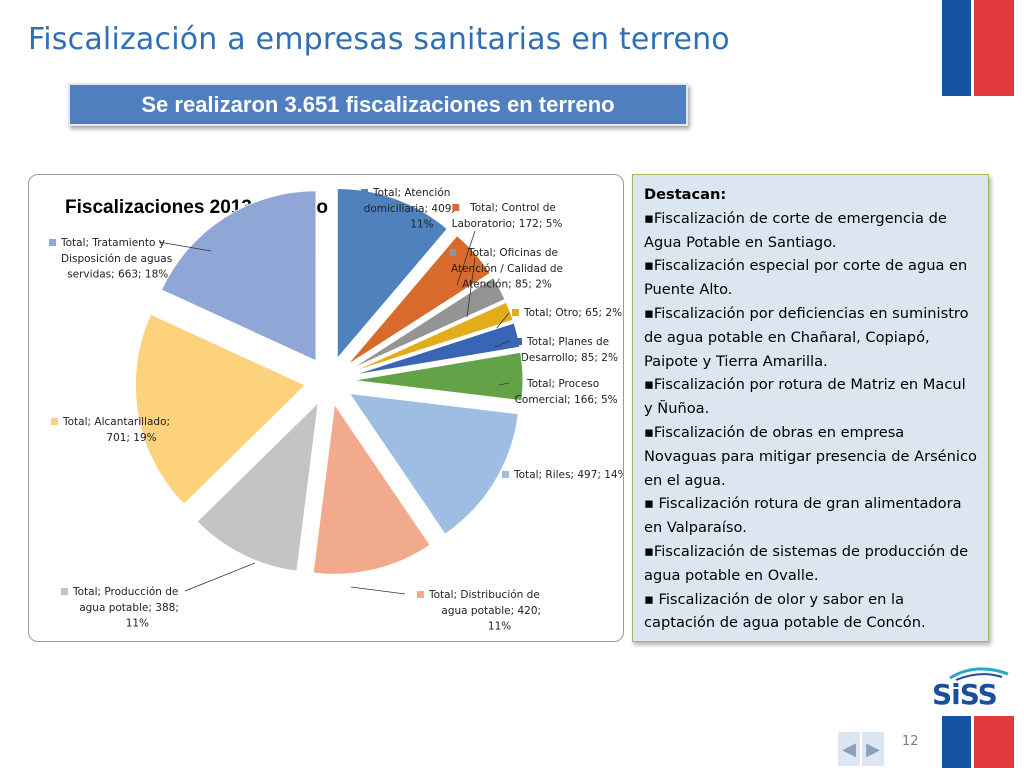 The width and height of the screenshot is (1024, 768). I want to click on data-label: domiciliaria; 409;, so click(409, 209).